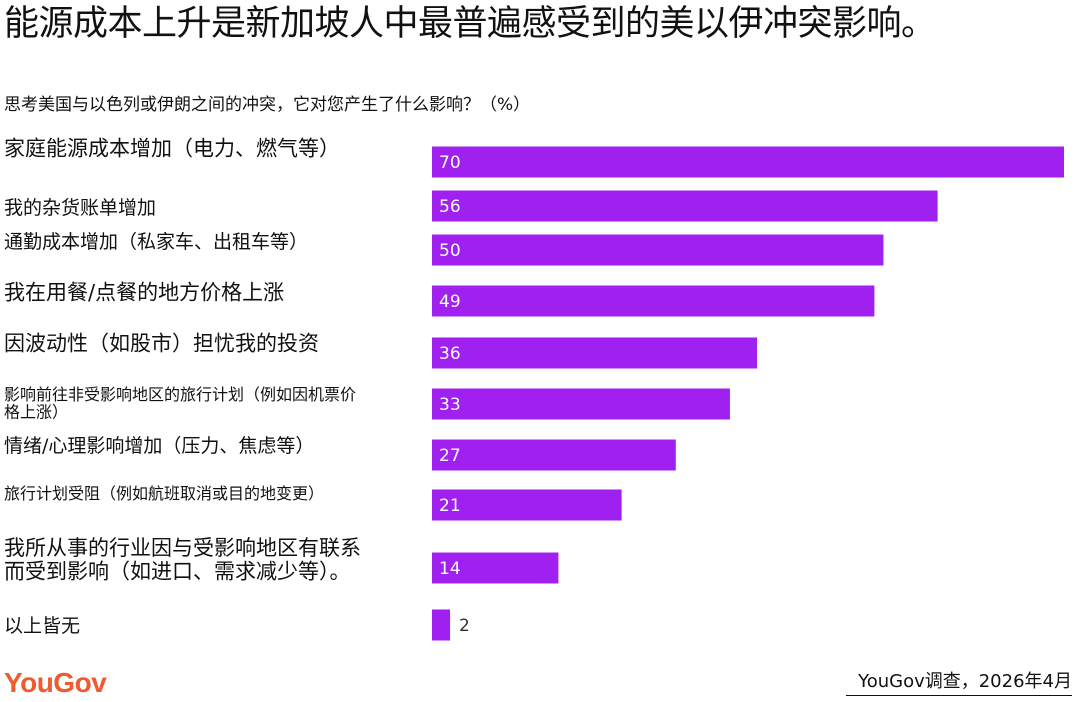  I want to click on category-label: 以上皆无, so click(42, 626).